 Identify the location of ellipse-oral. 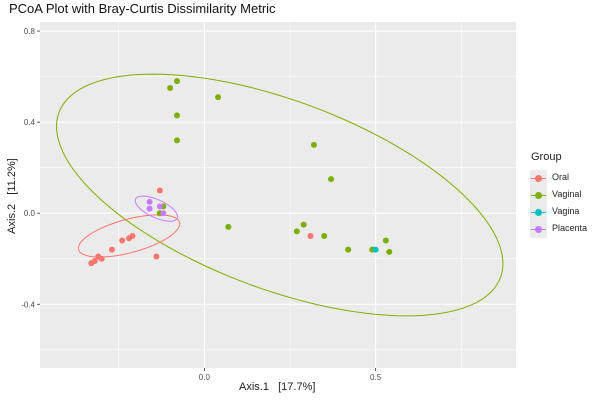
(129, 236).